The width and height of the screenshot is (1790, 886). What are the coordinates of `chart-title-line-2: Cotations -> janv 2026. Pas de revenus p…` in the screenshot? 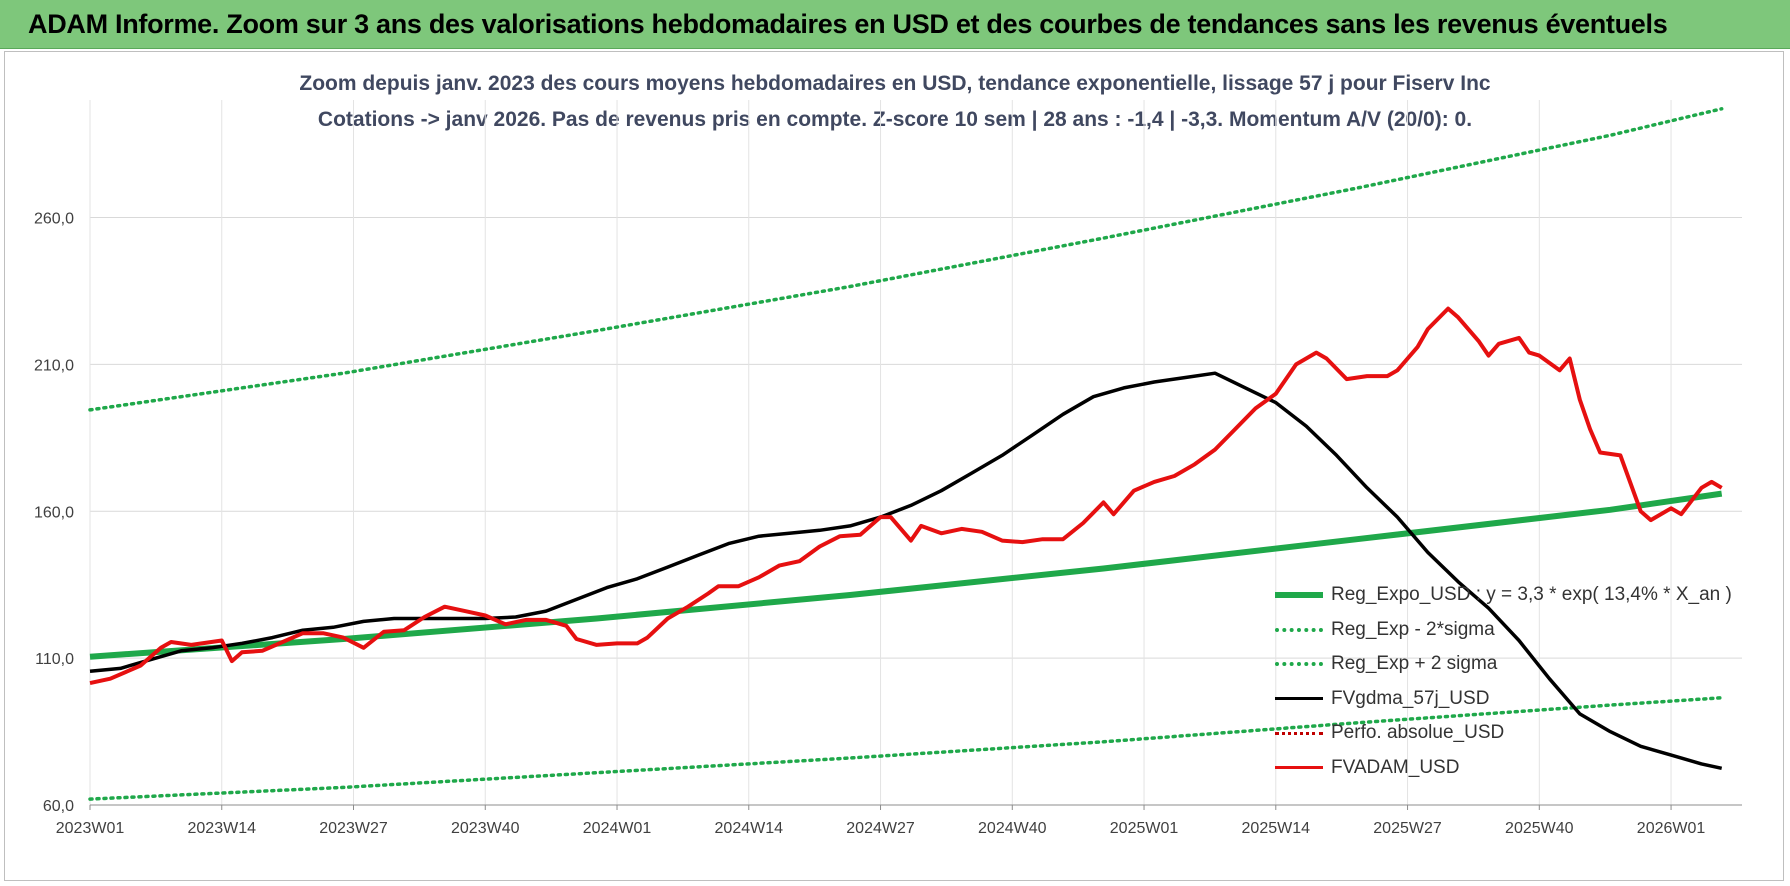 It's located at (895, 119).